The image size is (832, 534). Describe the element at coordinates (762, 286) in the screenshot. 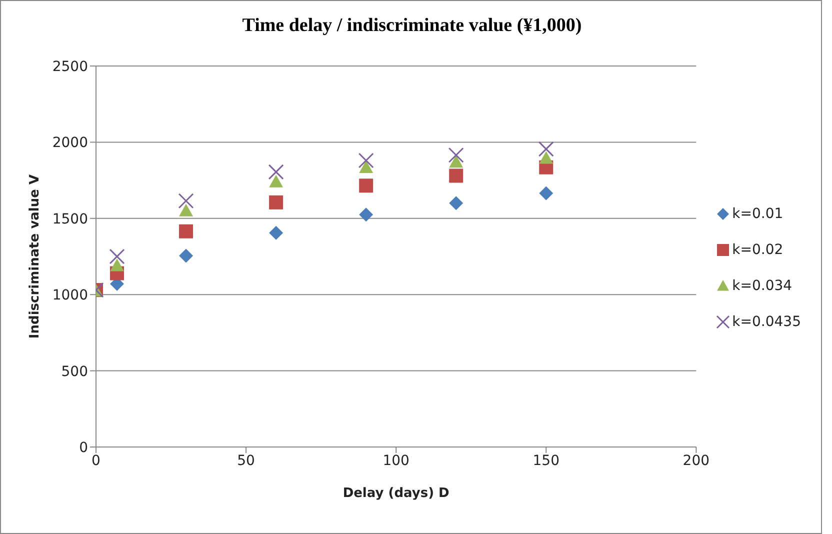

I see `legend-label: k=0.034` at that location.